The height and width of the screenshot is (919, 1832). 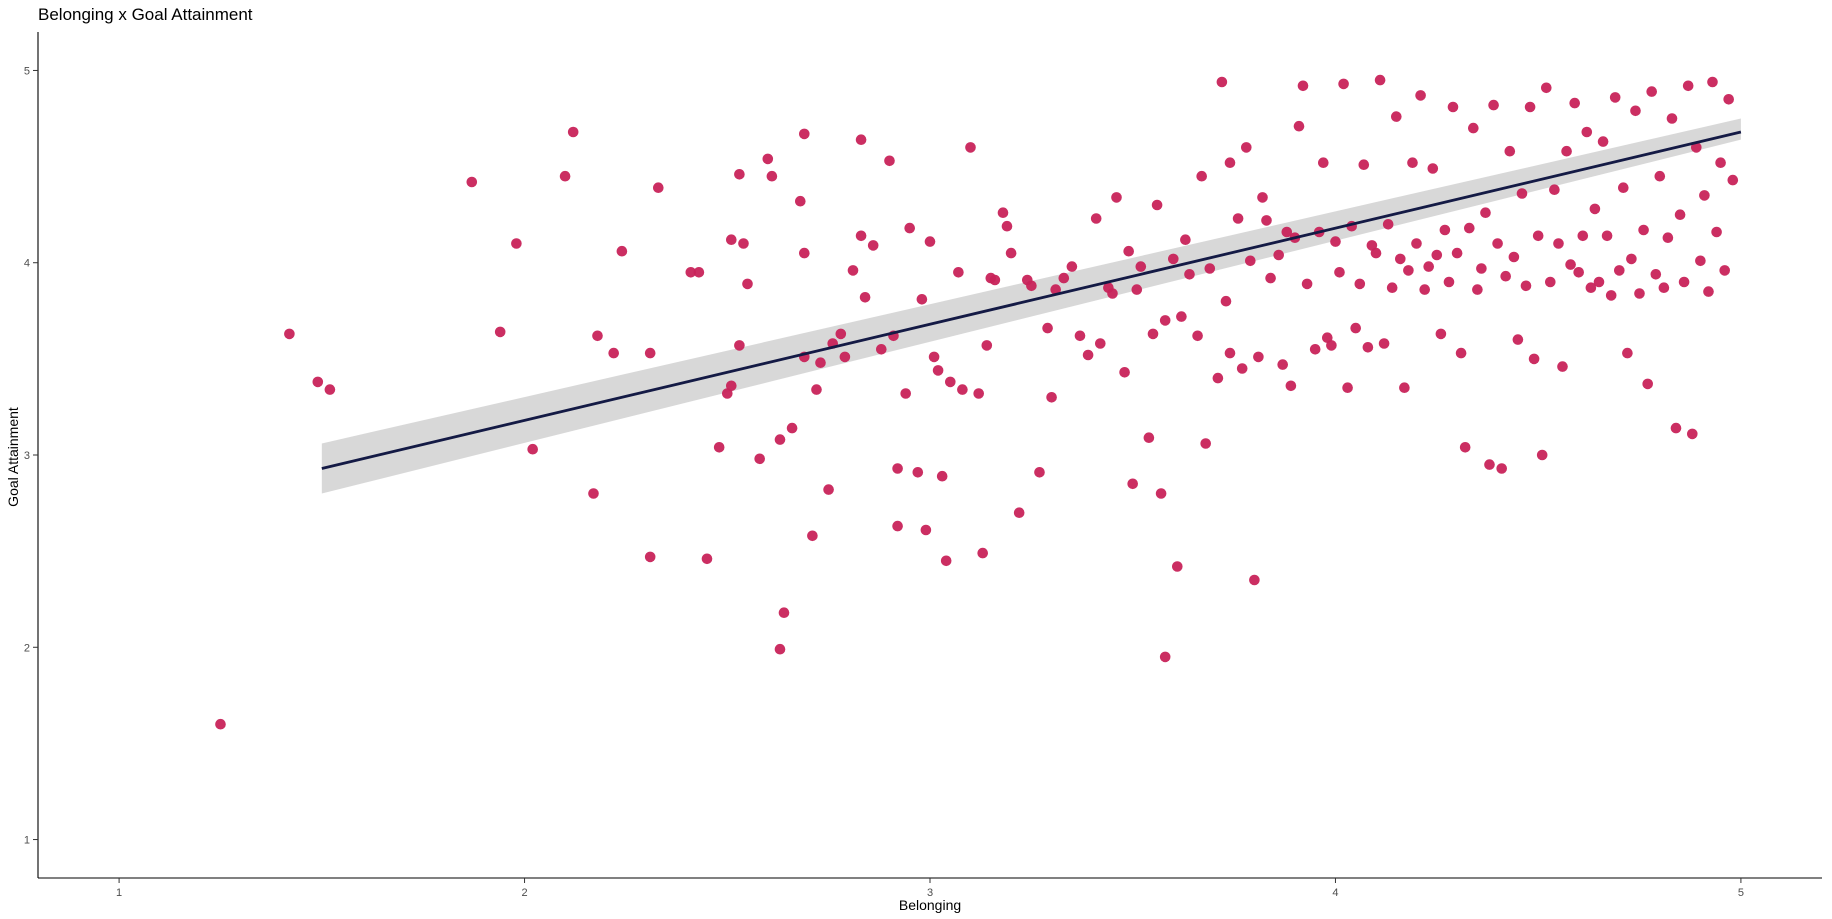 I want to click on y-axis-title: Goal Attainment, so click(x=13, y=457).